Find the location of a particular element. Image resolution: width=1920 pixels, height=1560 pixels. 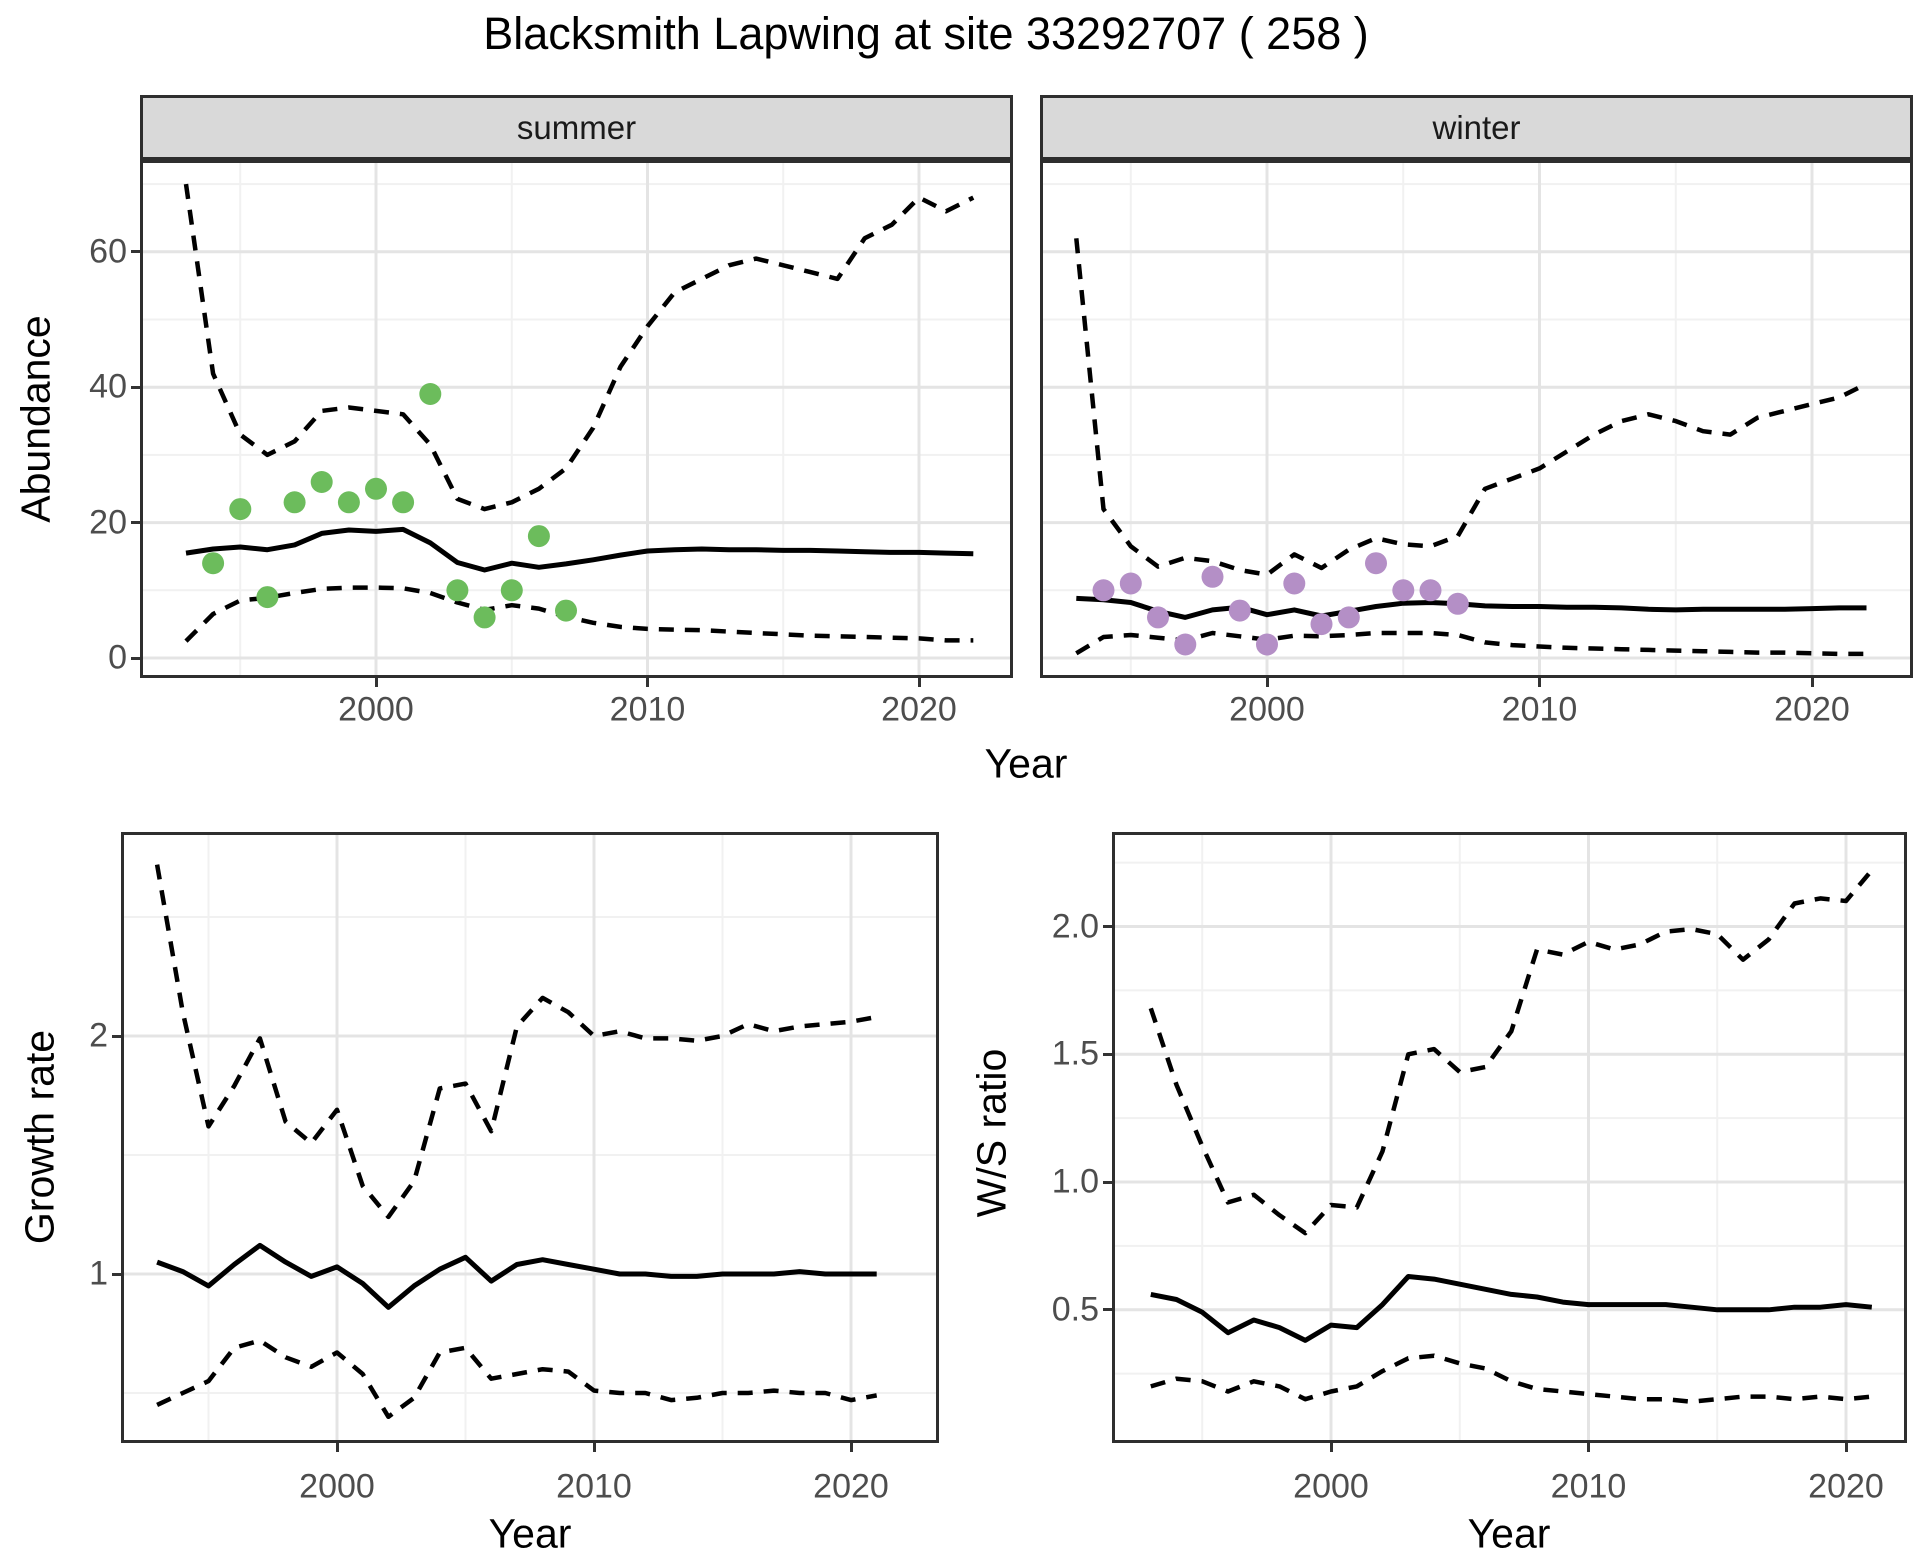

abundance-winter-x-tick-label: 2020 is located at coordinates (1812, 709).